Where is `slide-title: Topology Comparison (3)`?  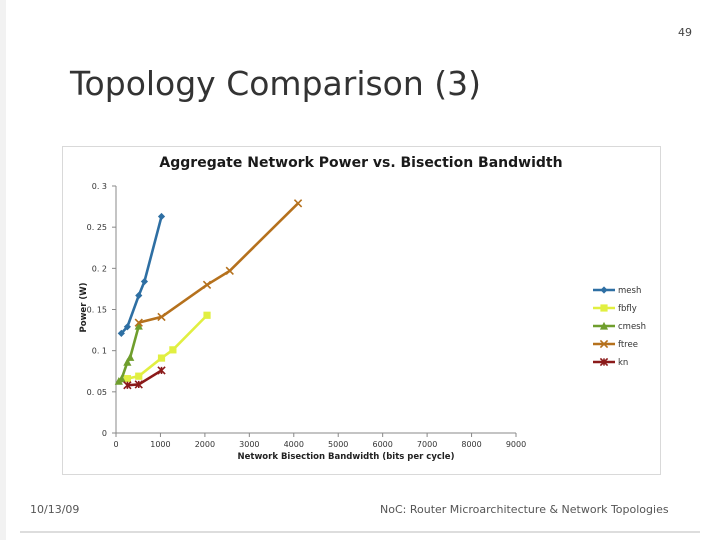 slide-title: Topology Comparison (3) is located at coordinates (276, 83).